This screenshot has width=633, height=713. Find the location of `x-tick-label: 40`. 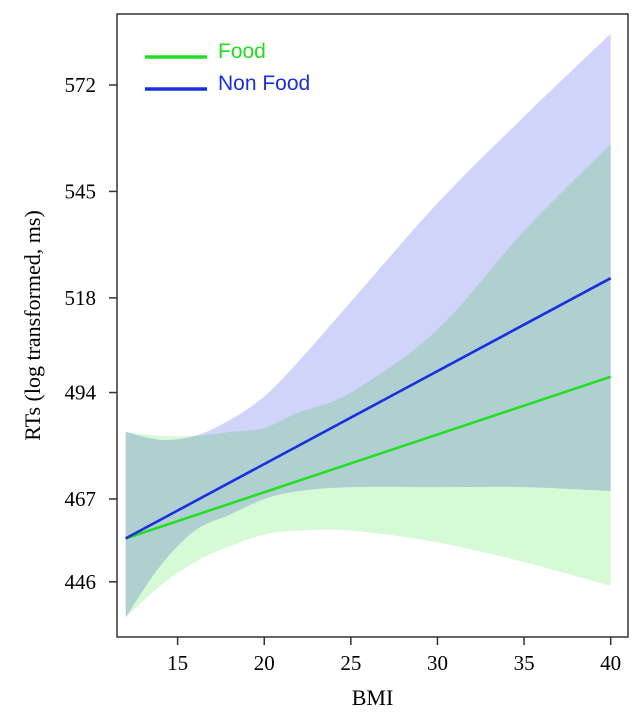

x-tick-label: 40 is located at coordinates (610, 663).